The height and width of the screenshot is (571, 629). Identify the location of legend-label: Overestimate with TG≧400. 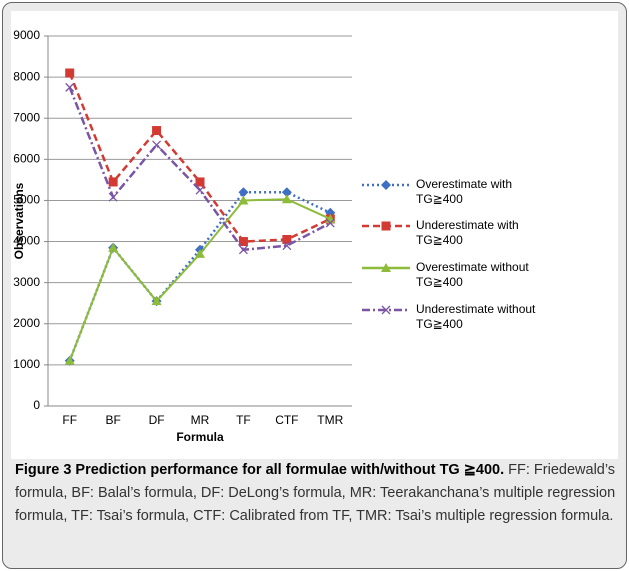
(464, 191).